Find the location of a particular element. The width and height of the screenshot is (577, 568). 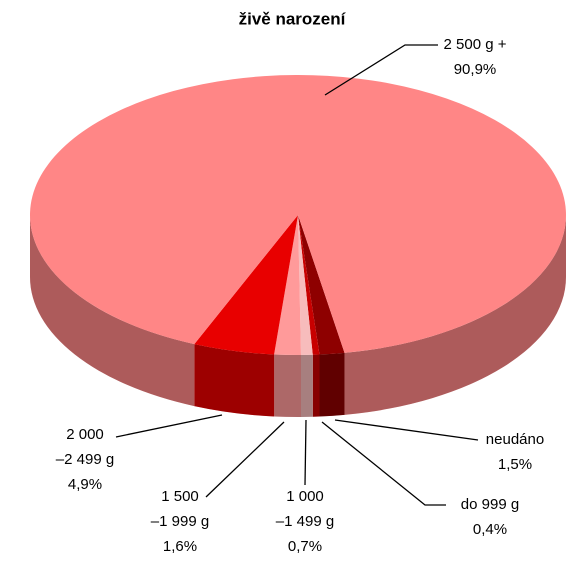

value-label: 90,9% is located at coordinates (475, 69).